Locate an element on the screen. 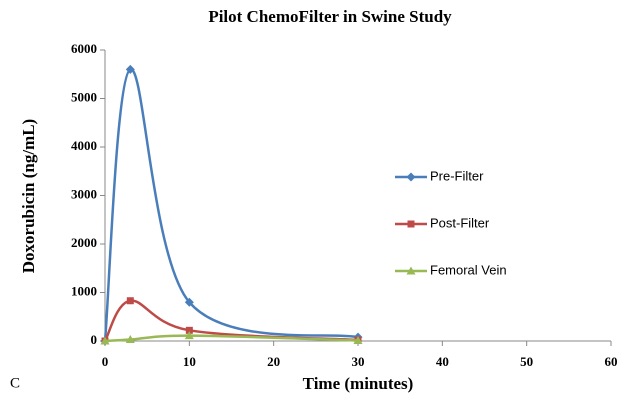 The image size is (629, 403). x-tick-label: 50 is located at coordinates (526, 361).